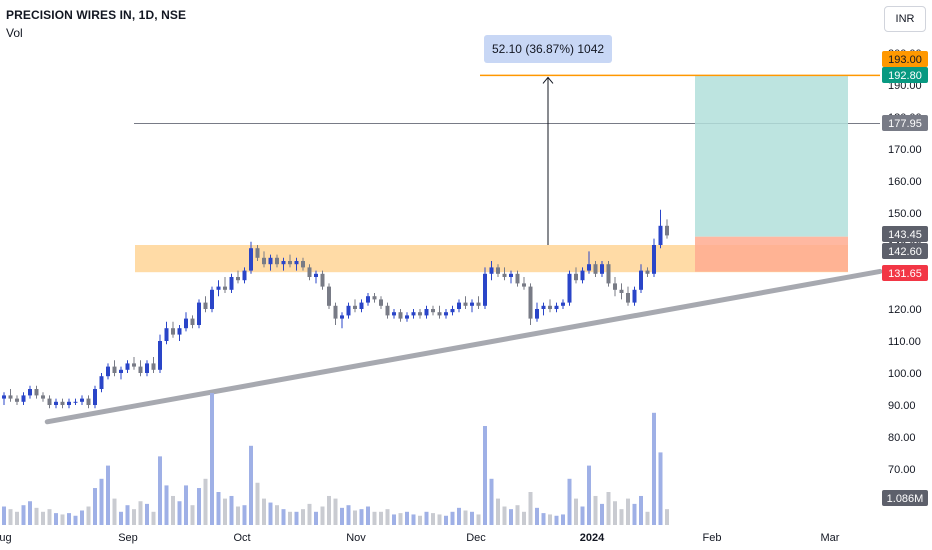  I want to click on volume-indicator-label: Vol, so click(14, 33).